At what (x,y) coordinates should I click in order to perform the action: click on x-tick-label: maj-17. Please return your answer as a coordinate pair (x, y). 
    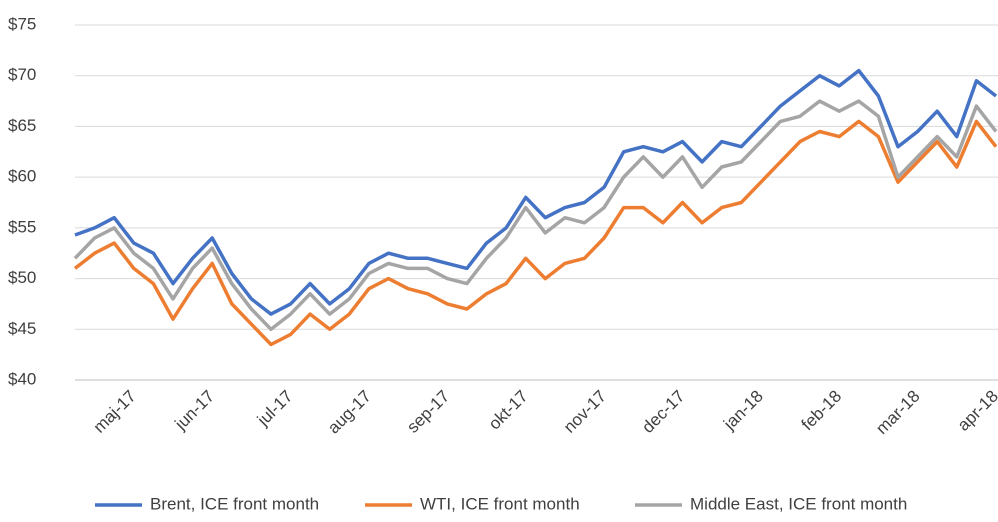
    Looking at the image, I should click on (115, 412).